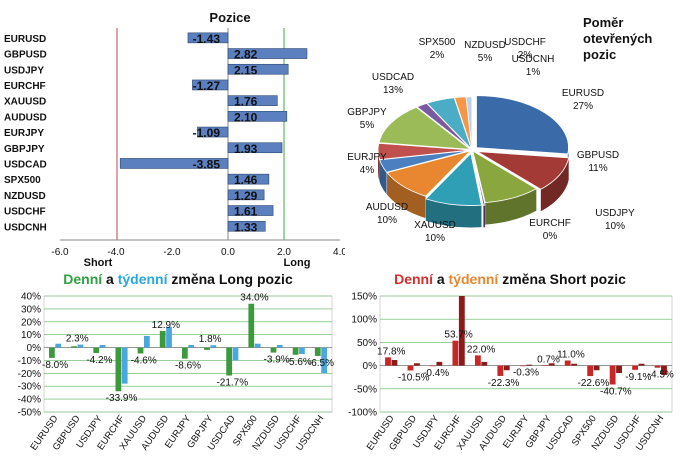 This screenshot has height=461, width=680. I want to click on long-label: Long, so click(297, 263).